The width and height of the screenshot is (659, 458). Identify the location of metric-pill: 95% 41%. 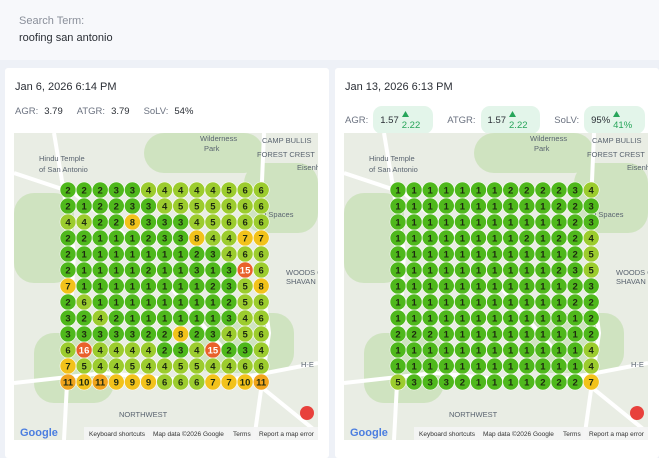
(615, 120).